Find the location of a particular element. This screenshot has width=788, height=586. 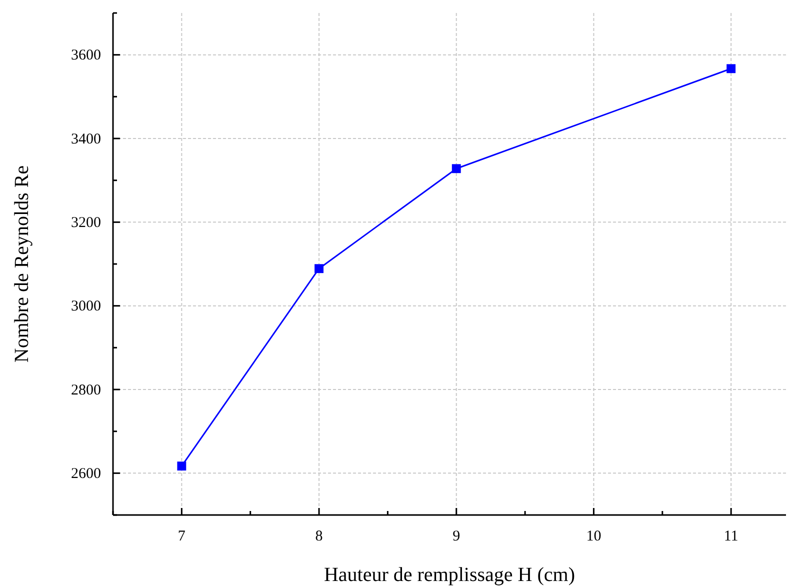

y-axis-title: Nombre de Reynolds Re is located at coordinates (22, 264).